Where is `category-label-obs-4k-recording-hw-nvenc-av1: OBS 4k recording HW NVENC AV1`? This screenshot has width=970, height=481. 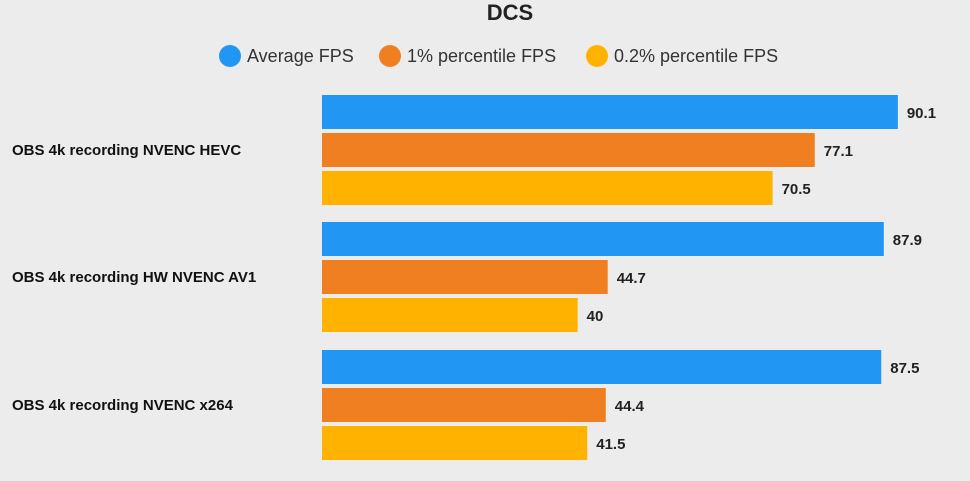
category-label-obs-4k-recording-hw-nvenc-av1: OBS 4k recording HW NVENC AV1 is located at coordinates (134, 277).